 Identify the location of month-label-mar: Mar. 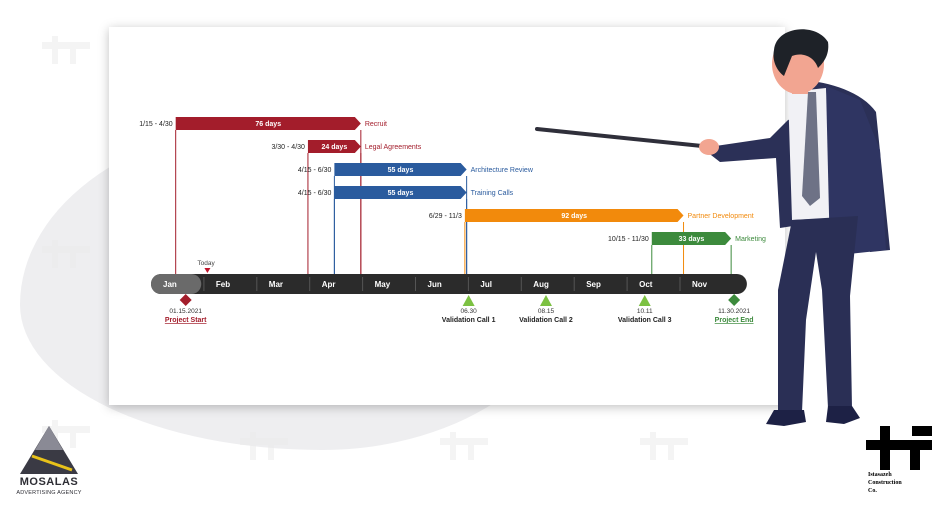
(276, 284).